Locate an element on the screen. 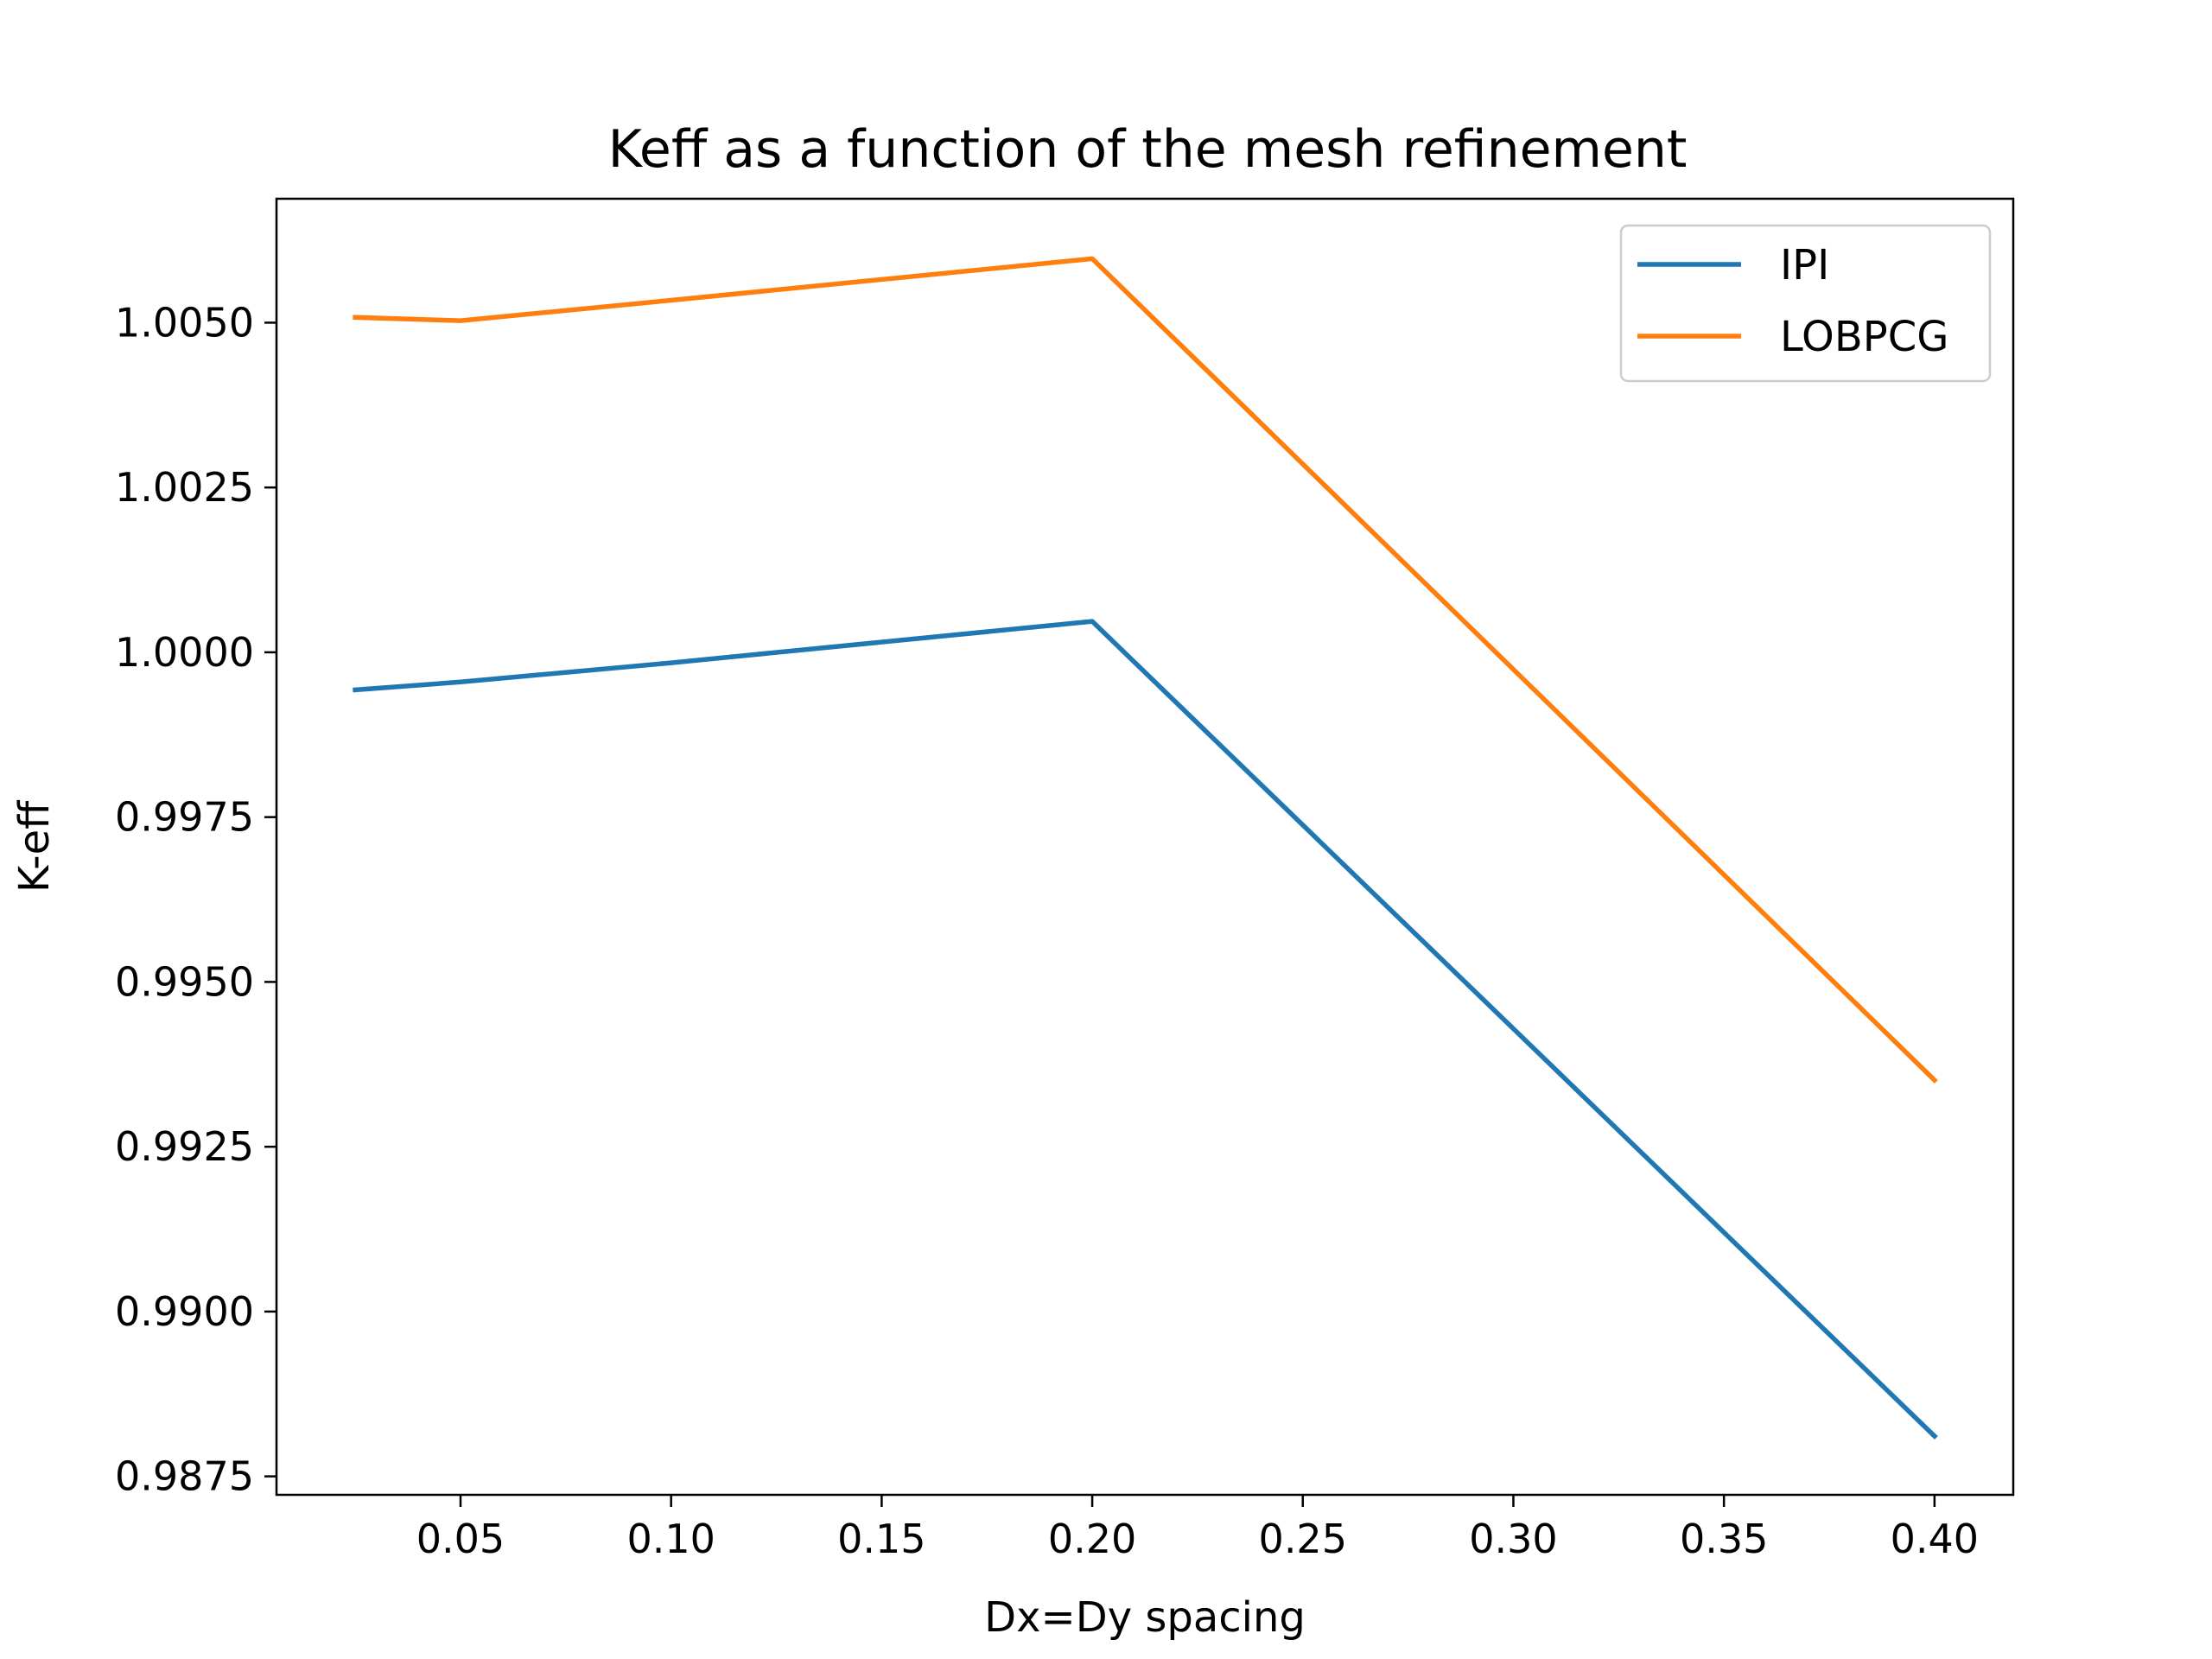  y-tick-label: 1.0000 is located at coordinates (184, 652).